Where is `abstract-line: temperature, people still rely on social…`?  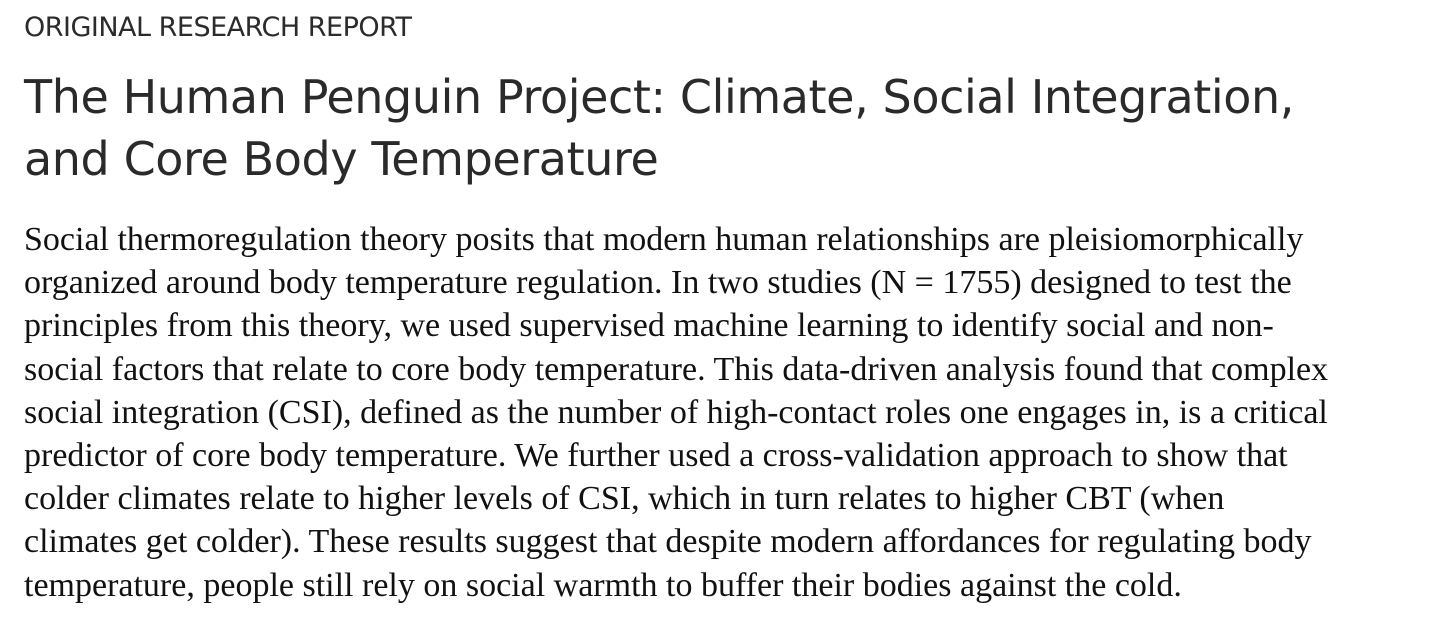
abstract-line: temperature, people still rely on social… is located at coordinates (603, 585).